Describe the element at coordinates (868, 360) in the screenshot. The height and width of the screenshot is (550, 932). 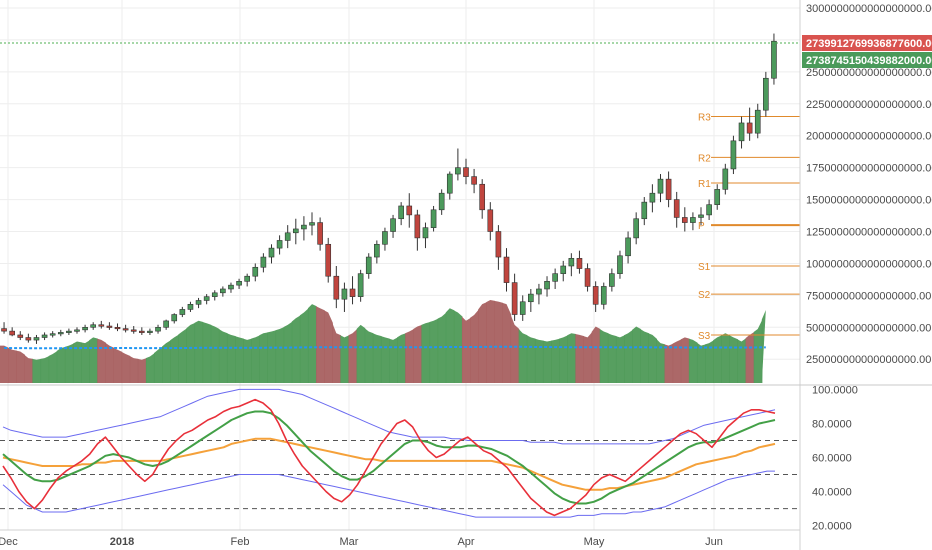
I see `price-tick-label: 250000000000000000.00` at that location.